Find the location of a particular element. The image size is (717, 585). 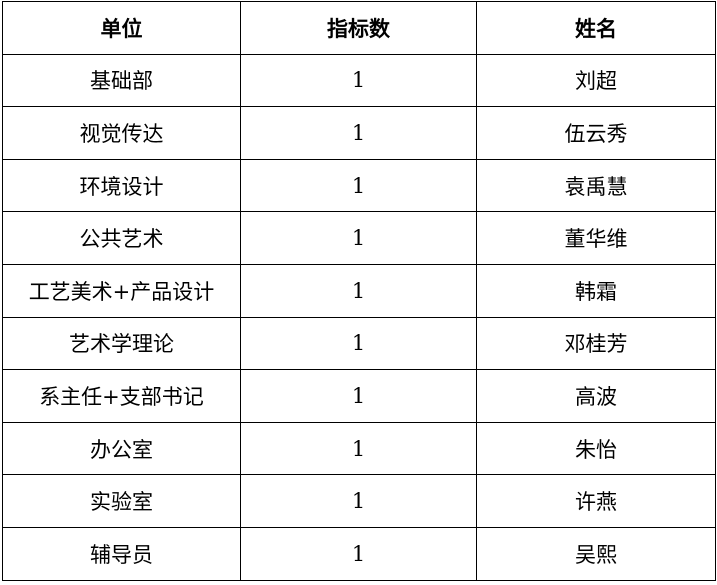

header-unit: 单位 is located at coordinates (121, 28).